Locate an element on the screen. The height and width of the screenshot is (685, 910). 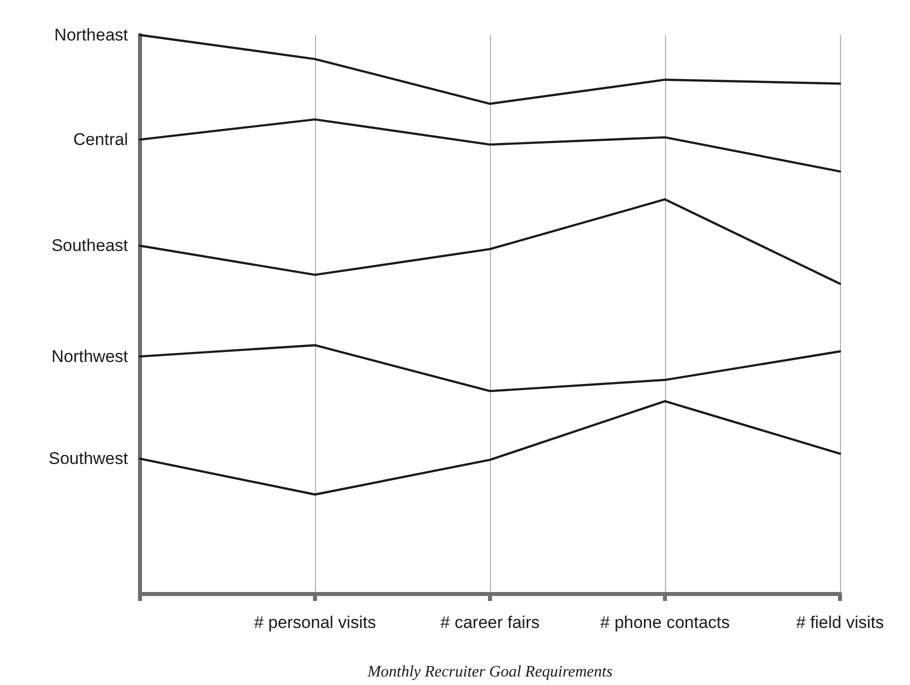
series-label: Central is located at coordinates (100, 140).